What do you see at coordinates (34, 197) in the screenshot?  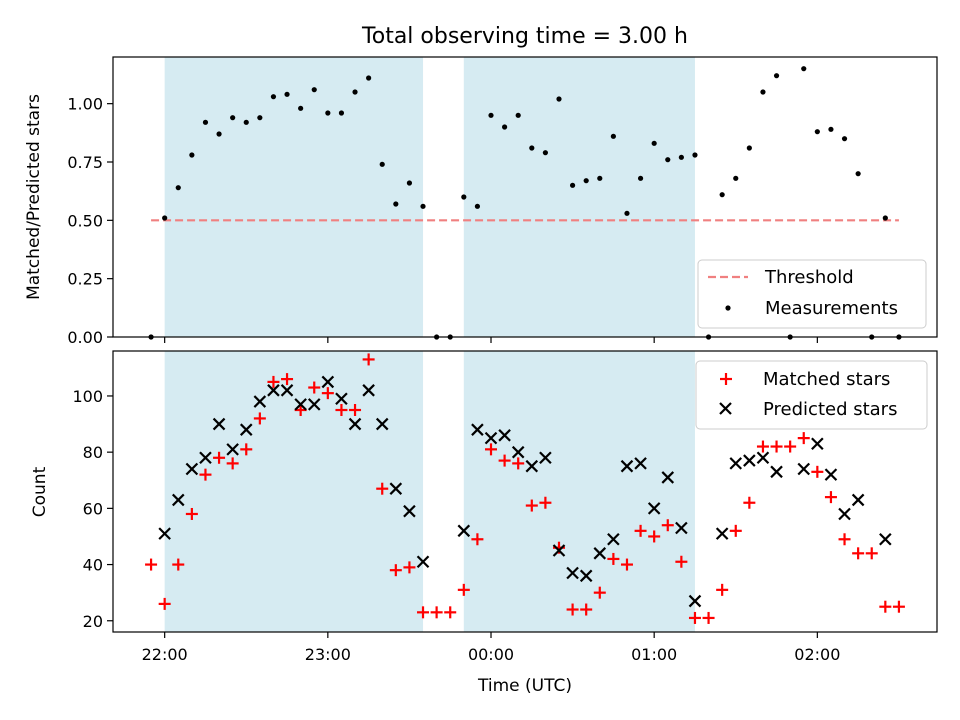 I see `top-ylabel: Matched/Predicted stars` at bounding box center [34, 197].